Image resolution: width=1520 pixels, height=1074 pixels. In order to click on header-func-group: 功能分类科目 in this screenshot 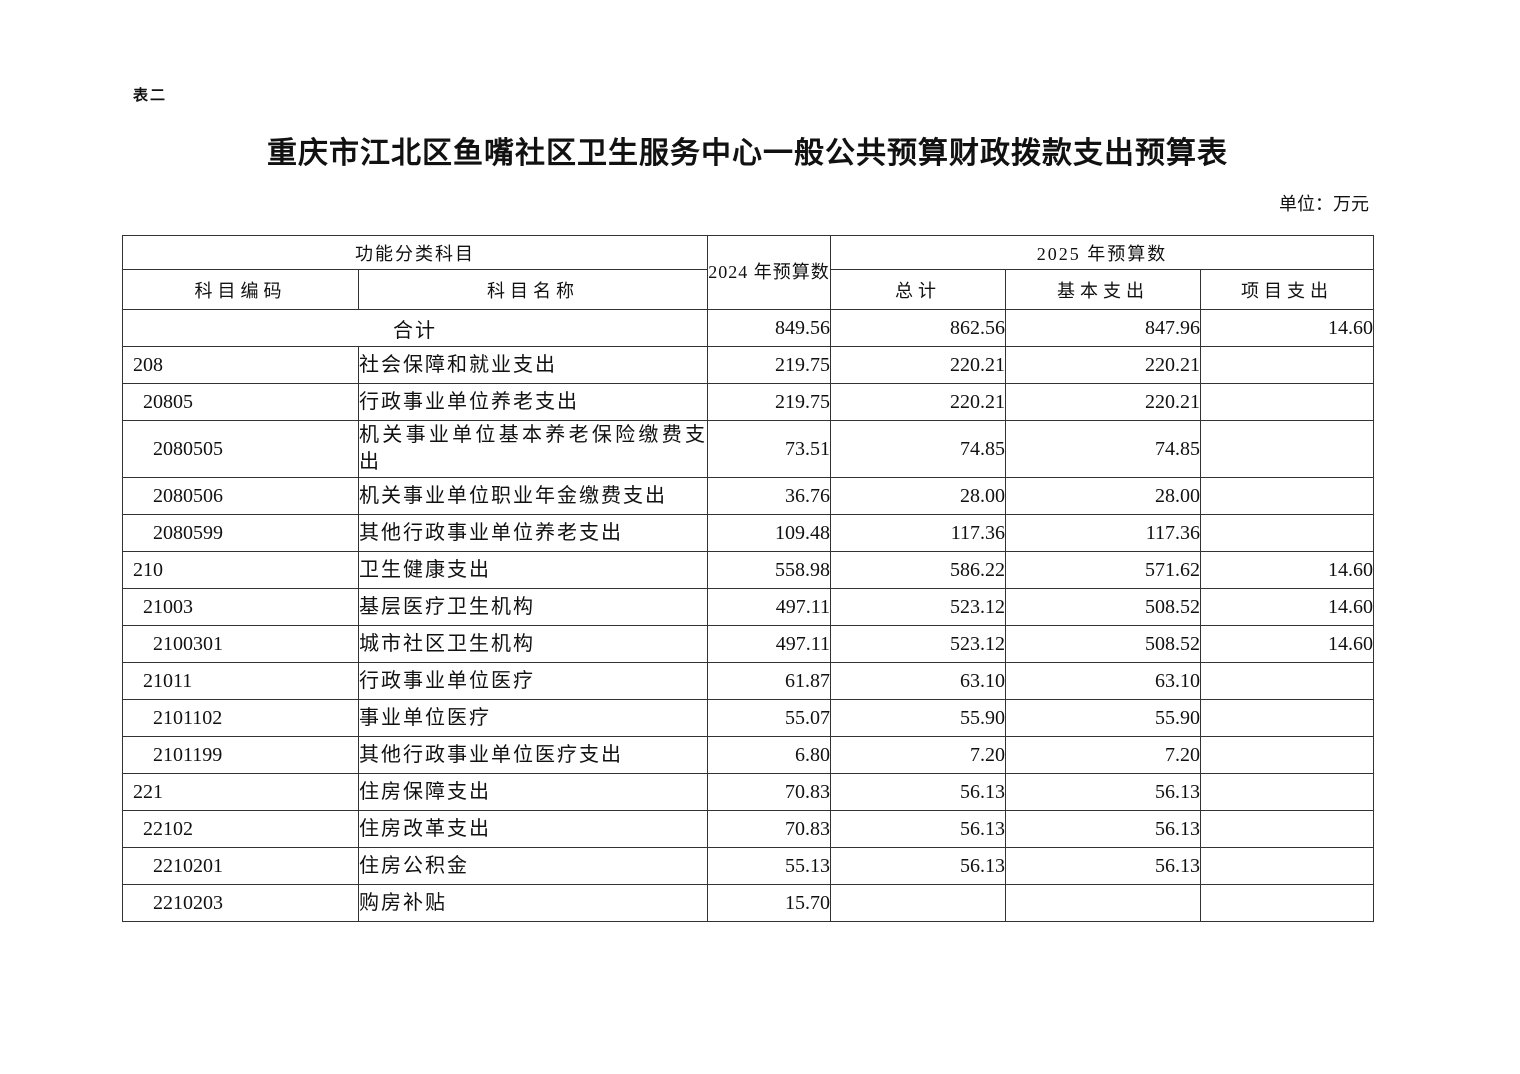, I will do `click(415, 252)`.